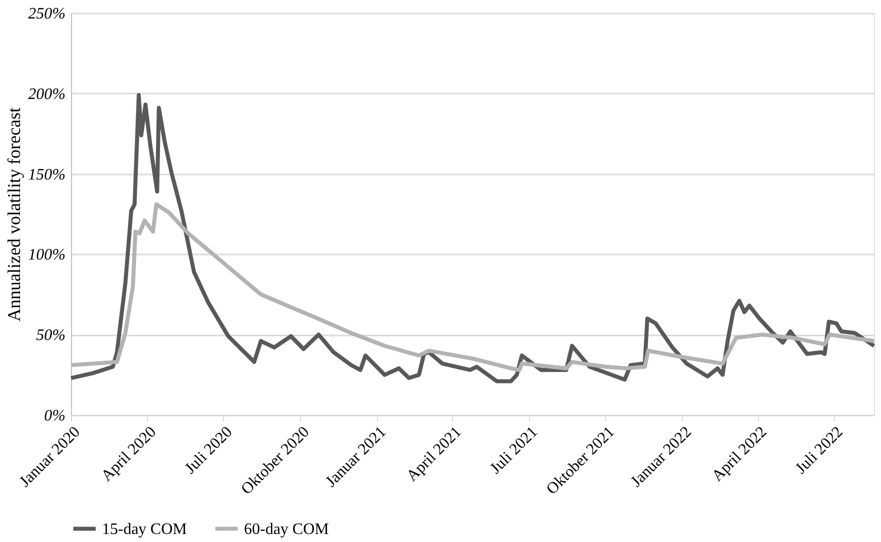 This screenshot has height=542, width=881. I want to click on y-tick-label: 0%, so click(55, 416).